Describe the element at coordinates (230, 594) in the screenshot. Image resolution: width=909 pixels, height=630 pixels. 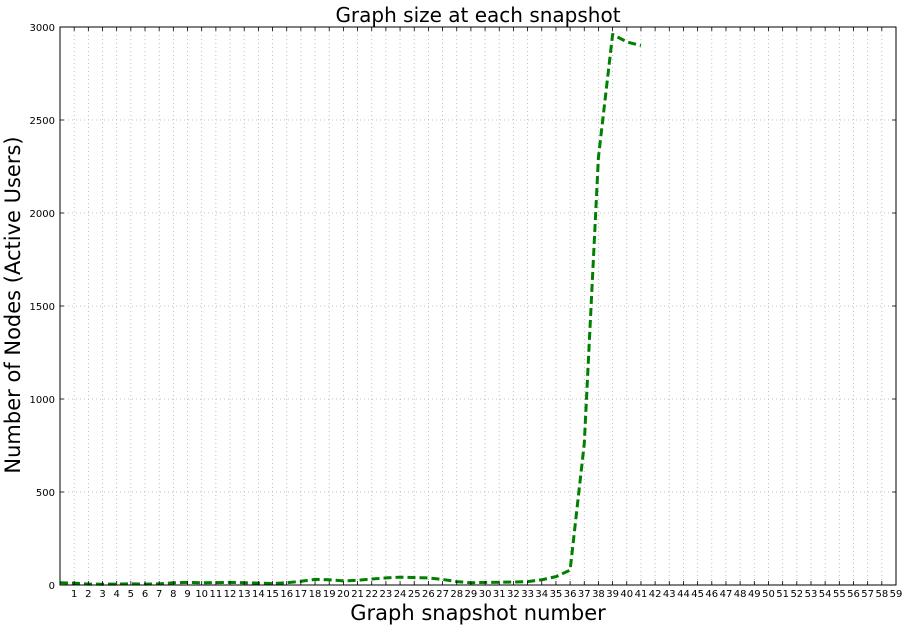
I see `x-tick-label: 12` at that location.